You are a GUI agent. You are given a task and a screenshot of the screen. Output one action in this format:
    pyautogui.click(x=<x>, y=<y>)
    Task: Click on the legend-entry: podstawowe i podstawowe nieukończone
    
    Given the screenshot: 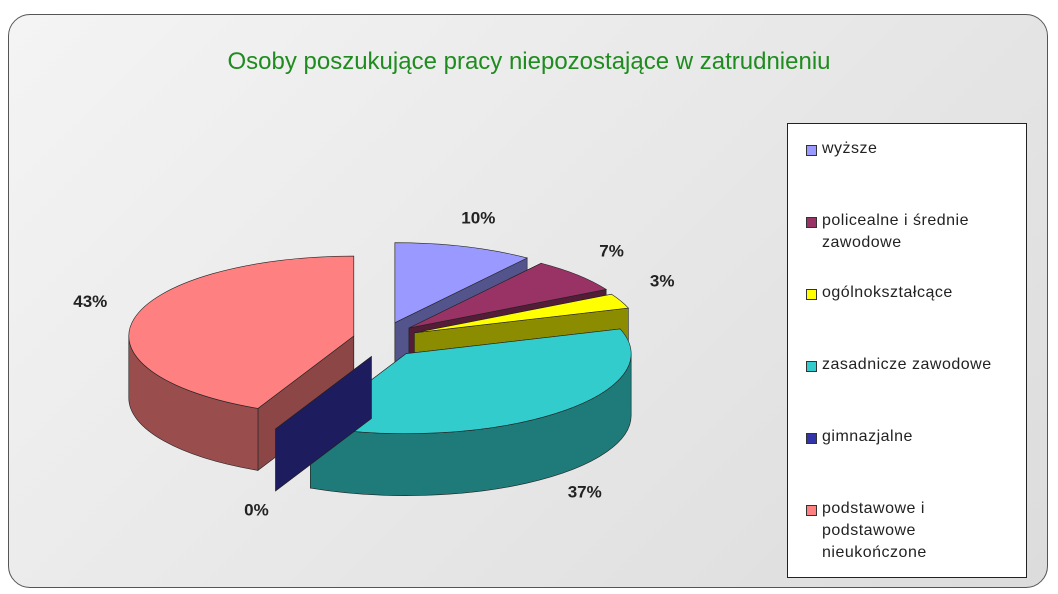 What is the action you would take?
    pyautogui.click(x=911, y=534)
    